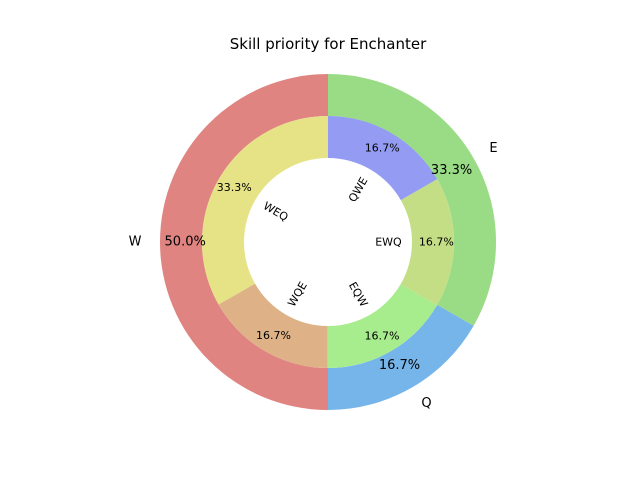  What do you see at coordinates (135, 242) in the screenshot?
I see `outer-label-w: W` at bounding box center [135, 242].